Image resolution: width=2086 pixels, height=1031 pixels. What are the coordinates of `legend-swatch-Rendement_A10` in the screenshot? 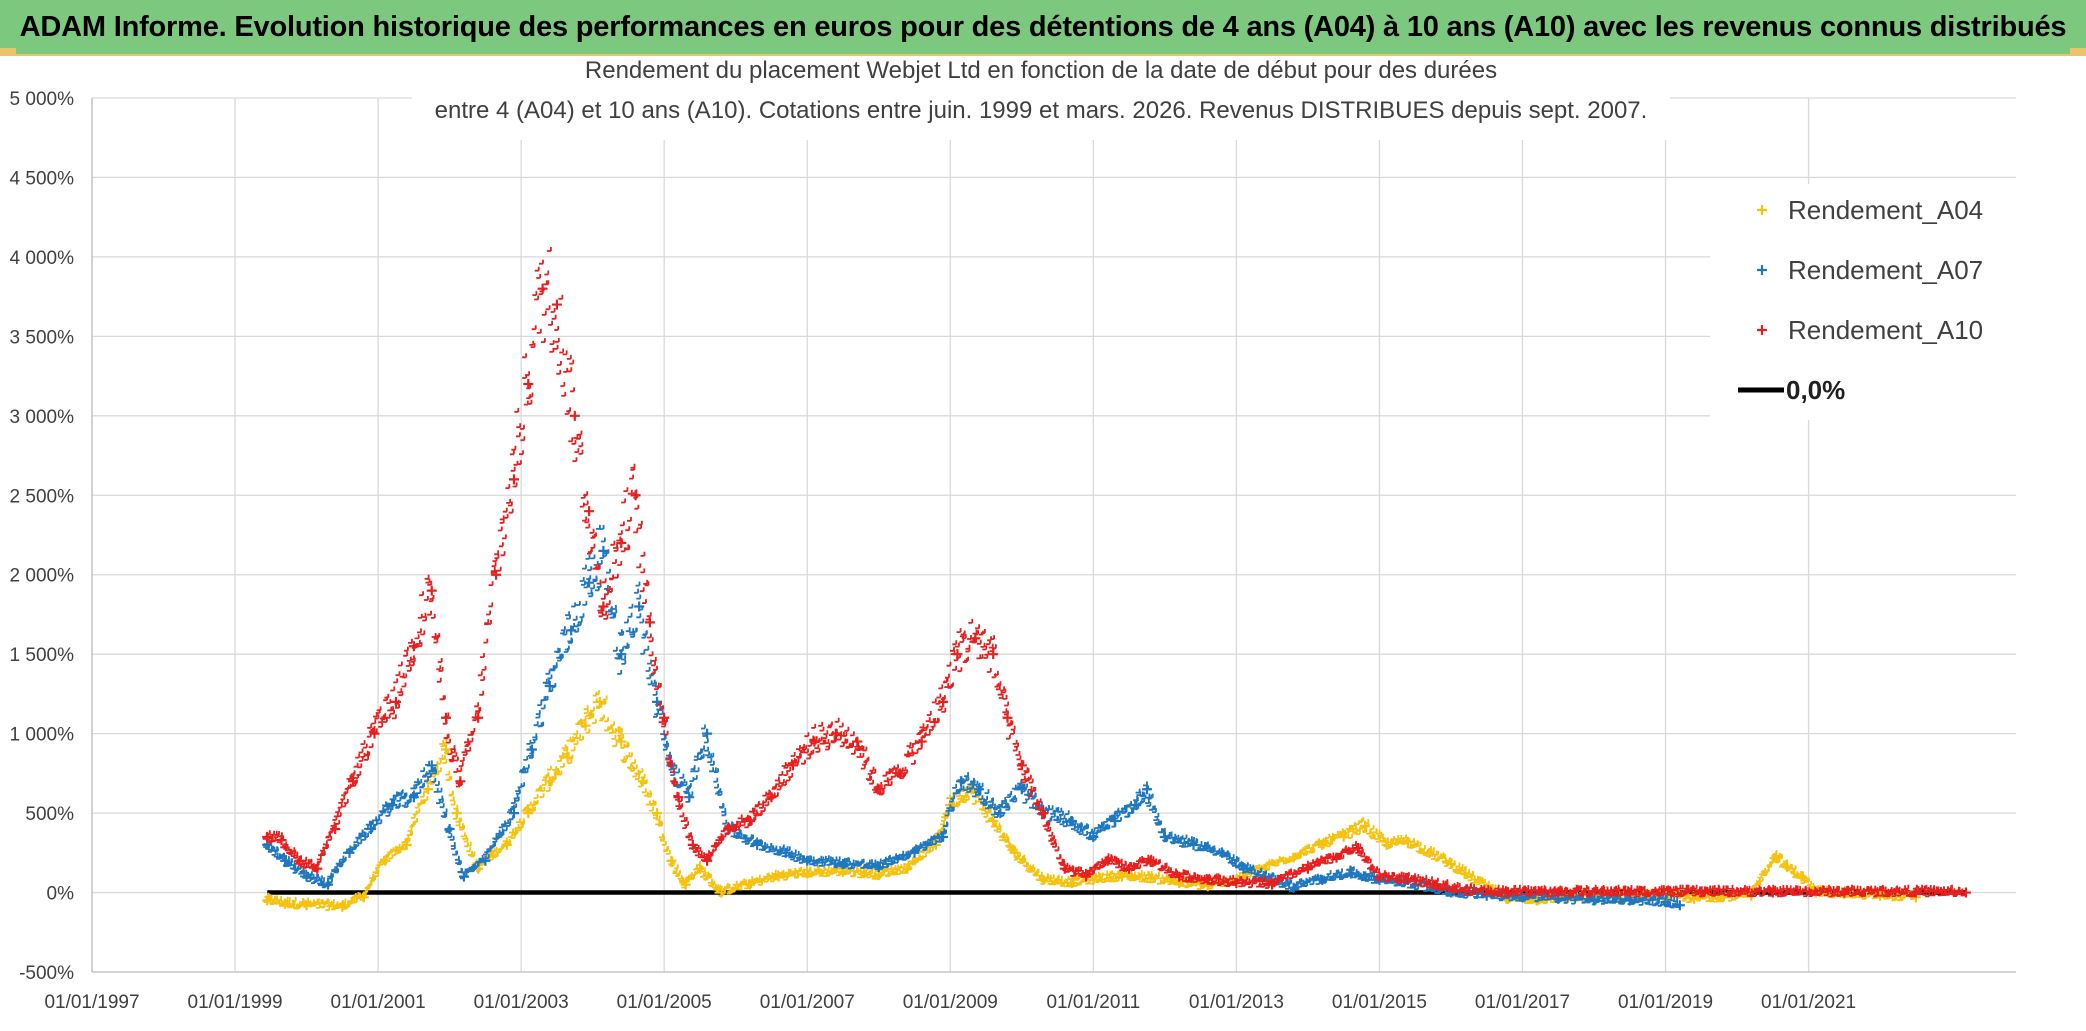 It's located at (1762, 330).